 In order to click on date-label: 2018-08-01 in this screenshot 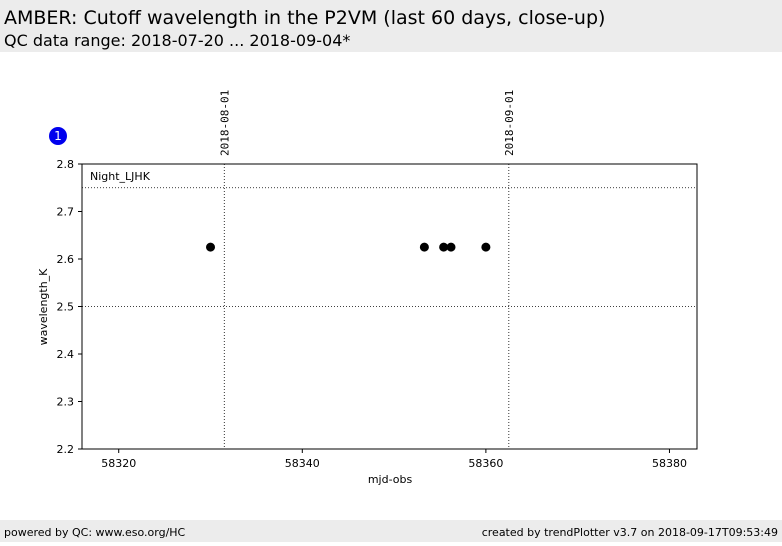, I will do `click(224, 123)`.